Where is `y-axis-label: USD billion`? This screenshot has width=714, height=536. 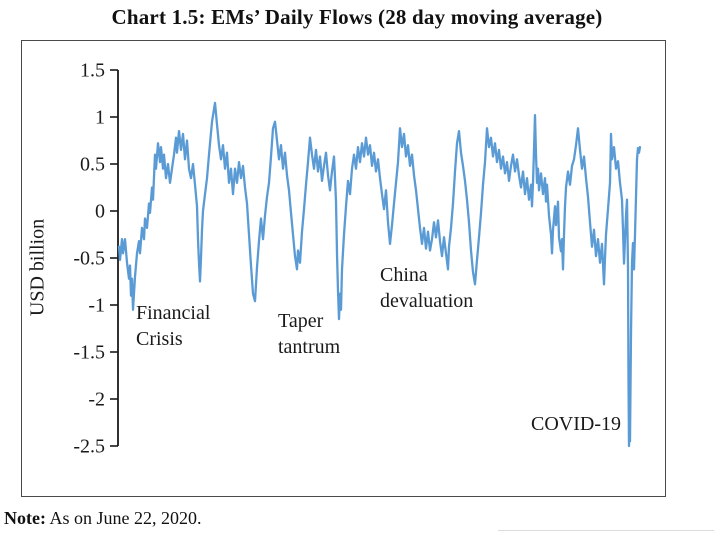
y-axis-label: USD billion is located at coordinates (37, 267).